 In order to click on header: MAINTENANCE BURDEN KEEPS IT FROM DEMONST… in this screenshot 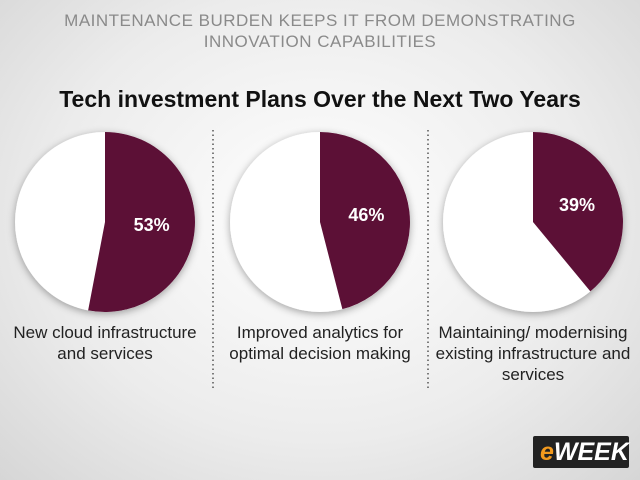, I will do `click(320, 31)`.